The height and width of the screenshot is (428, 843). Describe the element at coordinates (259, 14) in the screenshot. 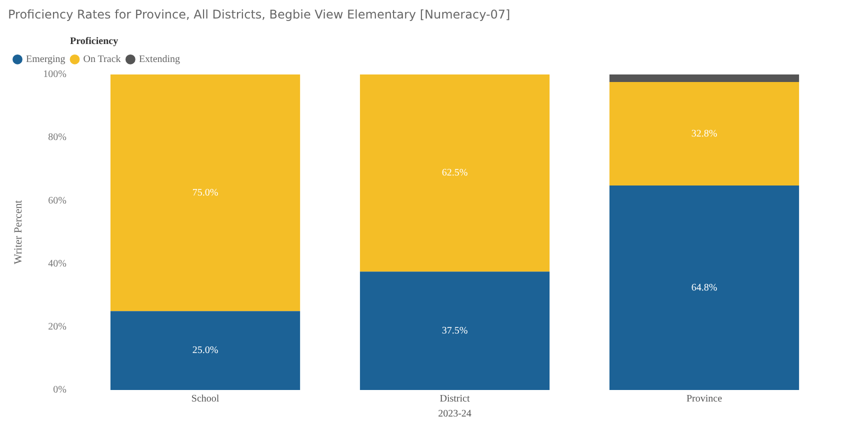

I see `chart-title: Proficiency Rates for Province, All Districts, Begbie View Elementary [Numeracy-07]` at that location.